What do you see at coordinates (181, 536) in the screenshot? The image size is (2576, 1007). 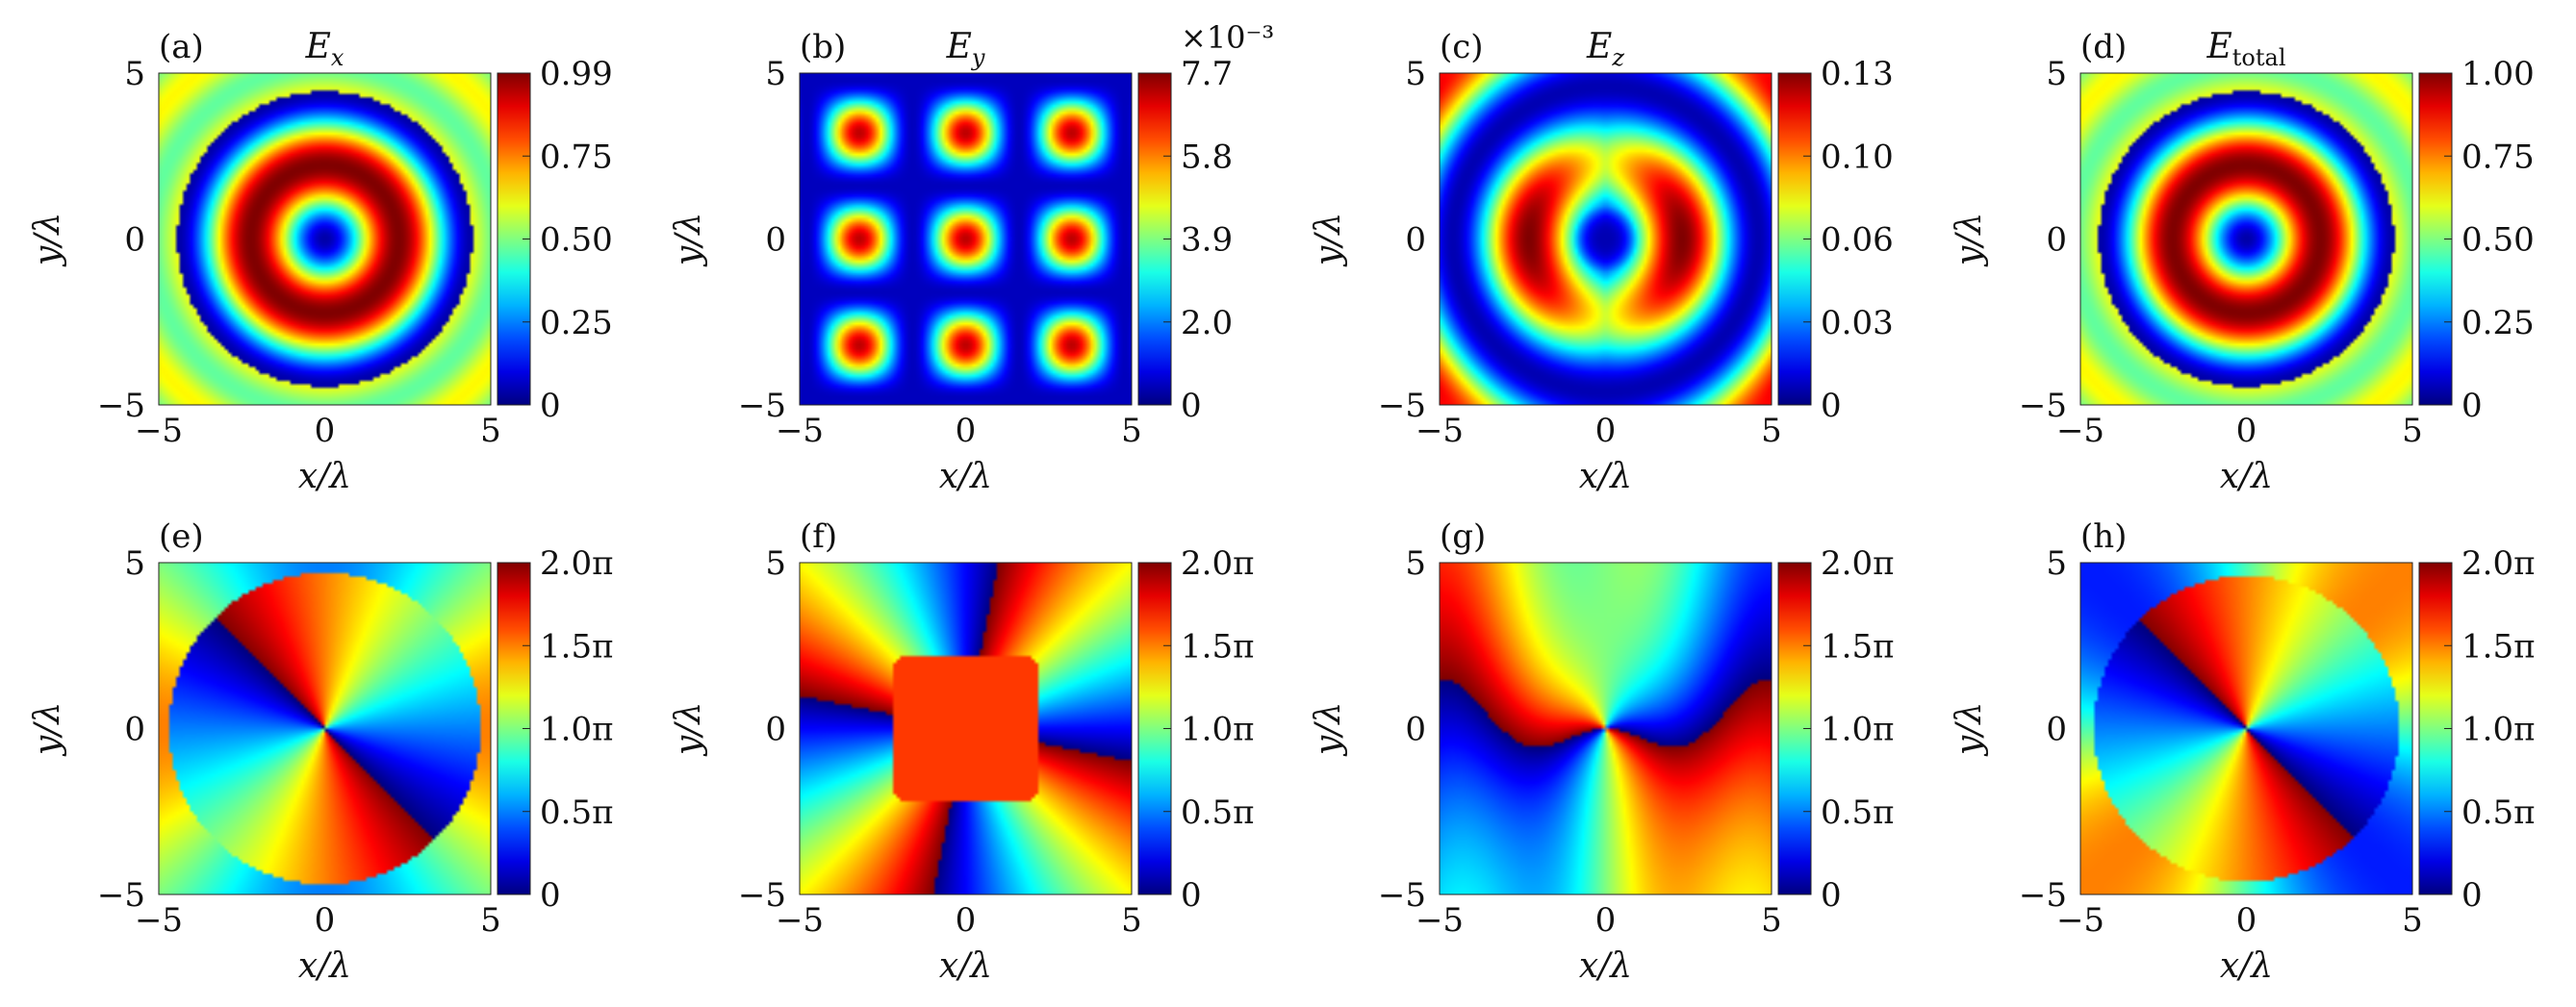 I see `panel-tag: (e)` at bounding box center [181, 536].